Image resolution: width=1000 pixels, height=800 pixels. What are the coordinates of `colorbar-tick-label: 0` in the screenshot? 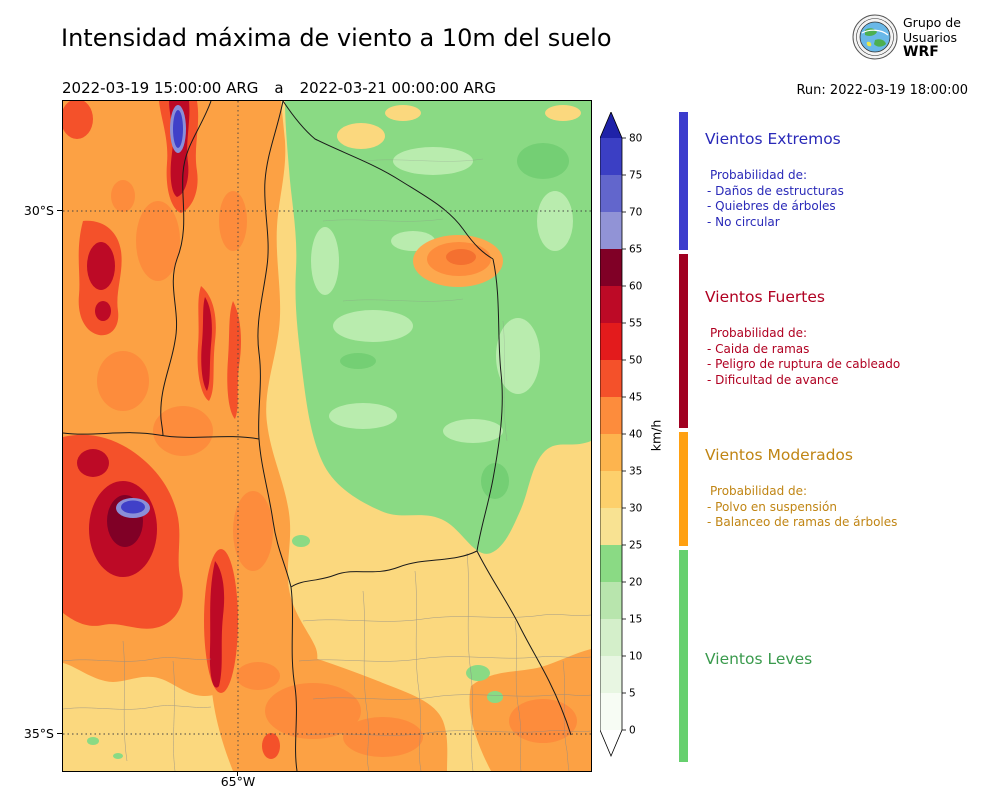 It's located at (632, 731).